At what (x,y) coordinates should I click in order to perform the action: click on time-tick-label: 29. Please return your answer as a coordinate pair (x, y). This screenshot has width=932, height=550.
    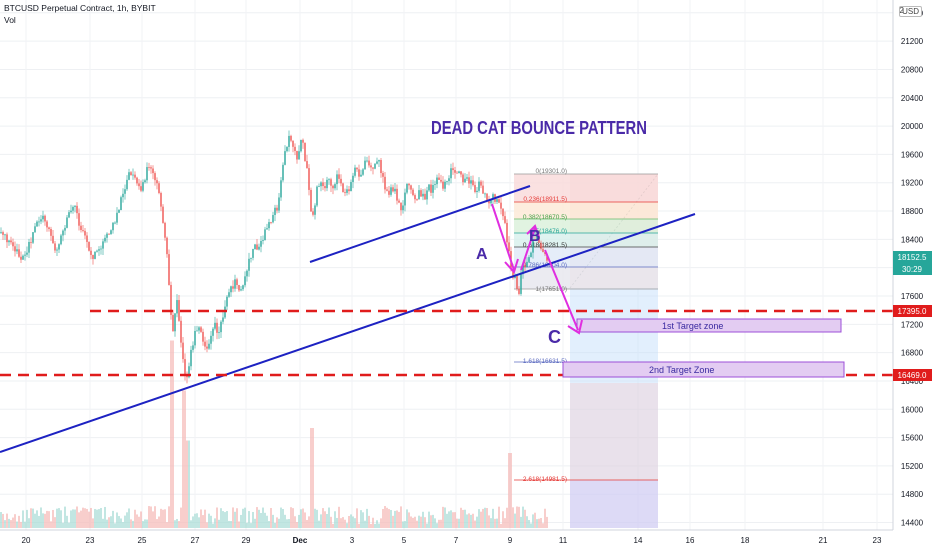
    Looking at the image, I should click on (246, 540).